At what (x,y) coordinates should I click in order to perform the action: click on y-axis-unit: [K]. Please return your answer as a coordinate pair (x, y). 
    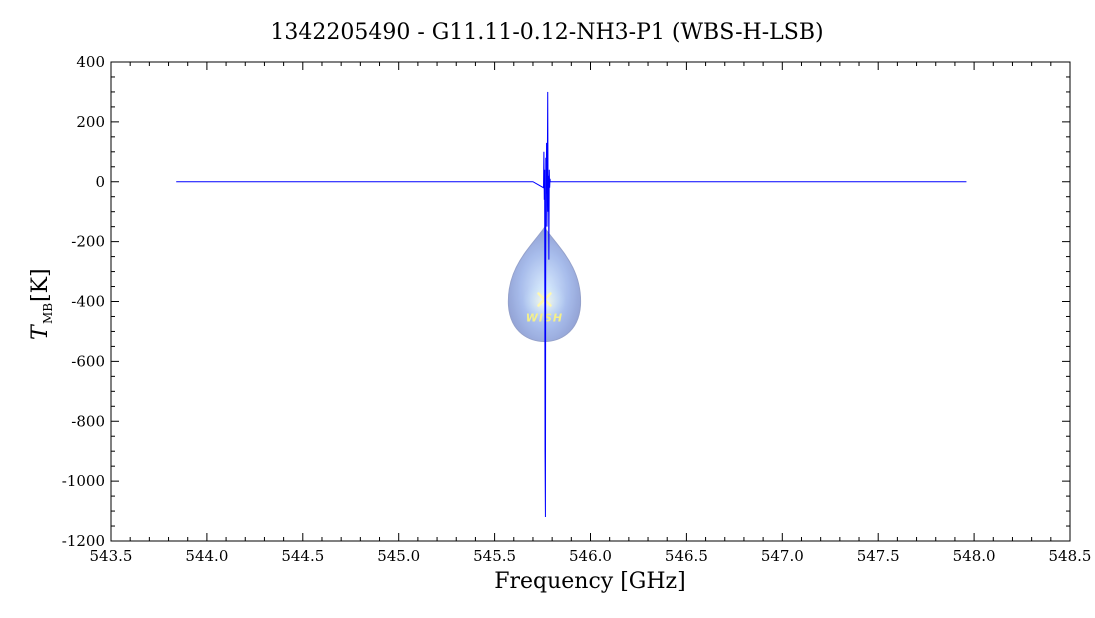
    Looking at the image, I should click on (40, 285).